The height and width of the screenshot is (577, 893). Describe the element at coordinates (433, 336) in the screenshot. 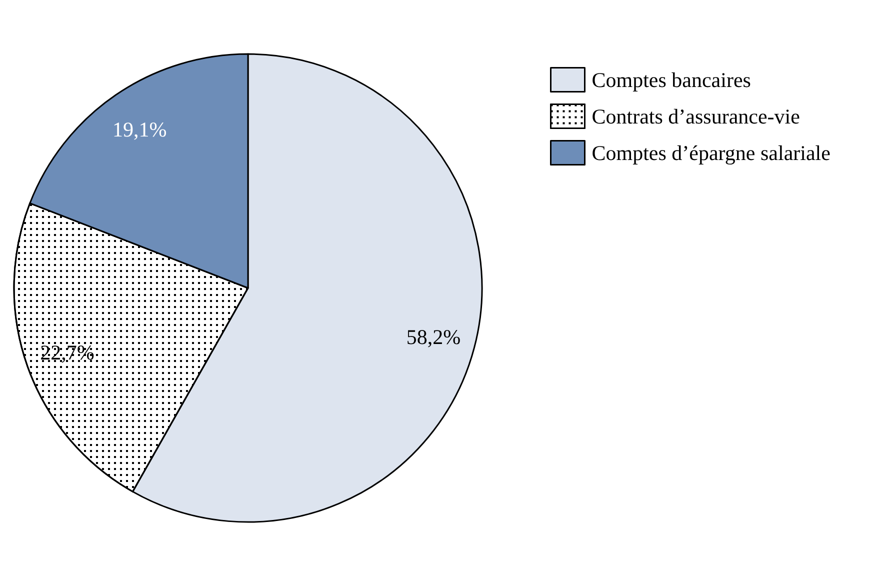

I see `data-label: 58,2%` at that location.